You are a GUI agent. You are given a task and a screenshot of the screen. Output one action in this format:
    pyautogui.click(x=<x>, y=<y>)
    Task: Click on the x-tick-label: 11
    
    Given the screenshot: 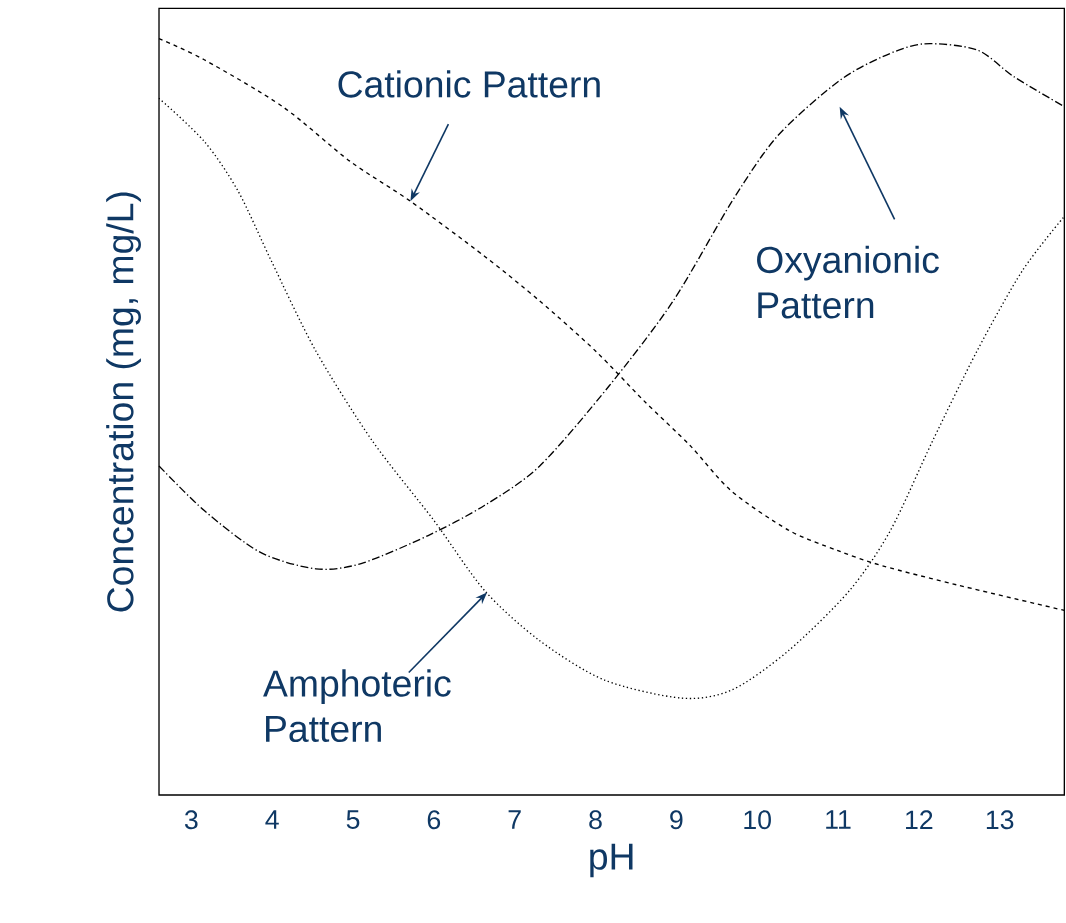 What is the action you would take?
    pyautogui.click(x=838, y=819)
    